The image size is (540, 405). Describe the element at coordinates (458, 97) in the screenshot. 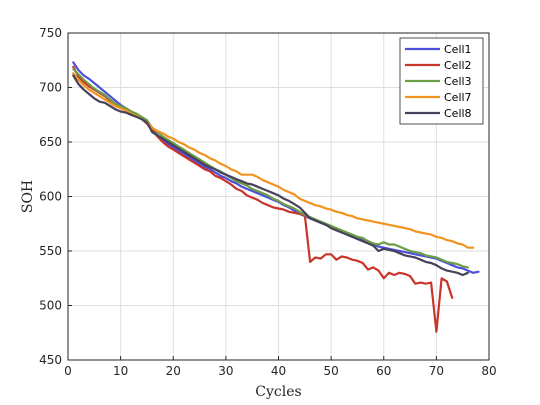

I see `legend-label: Cell7` at that location.